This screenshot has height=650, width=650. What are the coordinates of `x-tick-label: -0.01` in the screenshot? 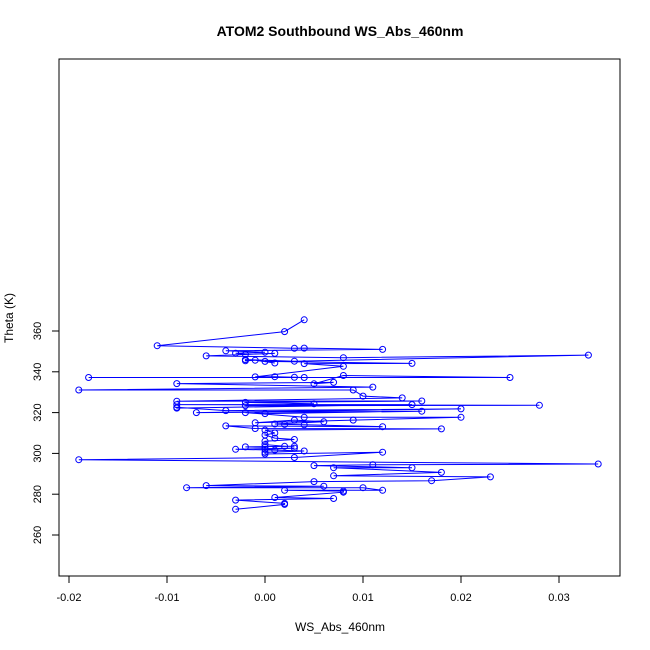 It's located at (166, 598).